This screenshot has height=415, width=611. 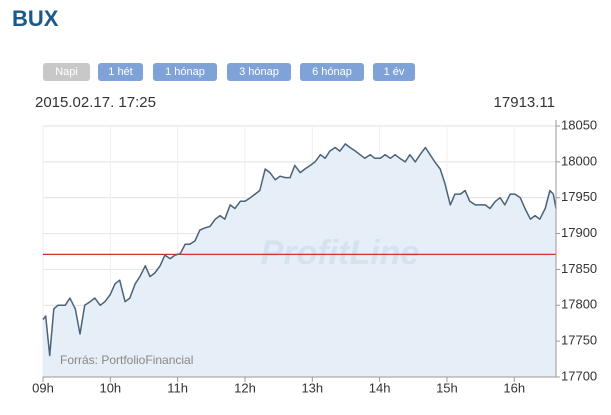 What do you see at coordinates (66, 72) in the screenshot?
I see `range-button: Napi` at bounding box center [66, 72].